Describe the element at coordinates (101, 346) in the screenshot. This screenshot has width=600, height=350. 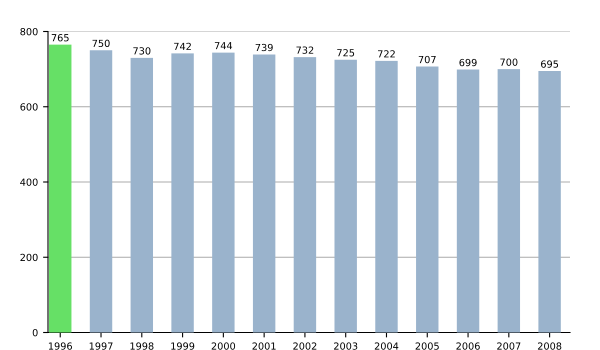
I see `x-tick-label: 1997` at that location.